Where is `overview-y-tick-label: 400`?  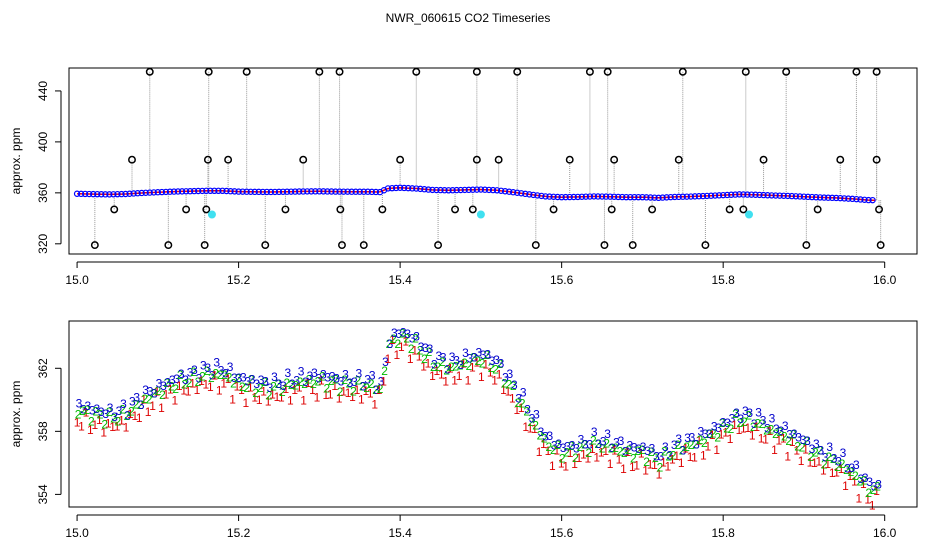 overview-y-tick-label: 400 is located at coordinates (43, 142).